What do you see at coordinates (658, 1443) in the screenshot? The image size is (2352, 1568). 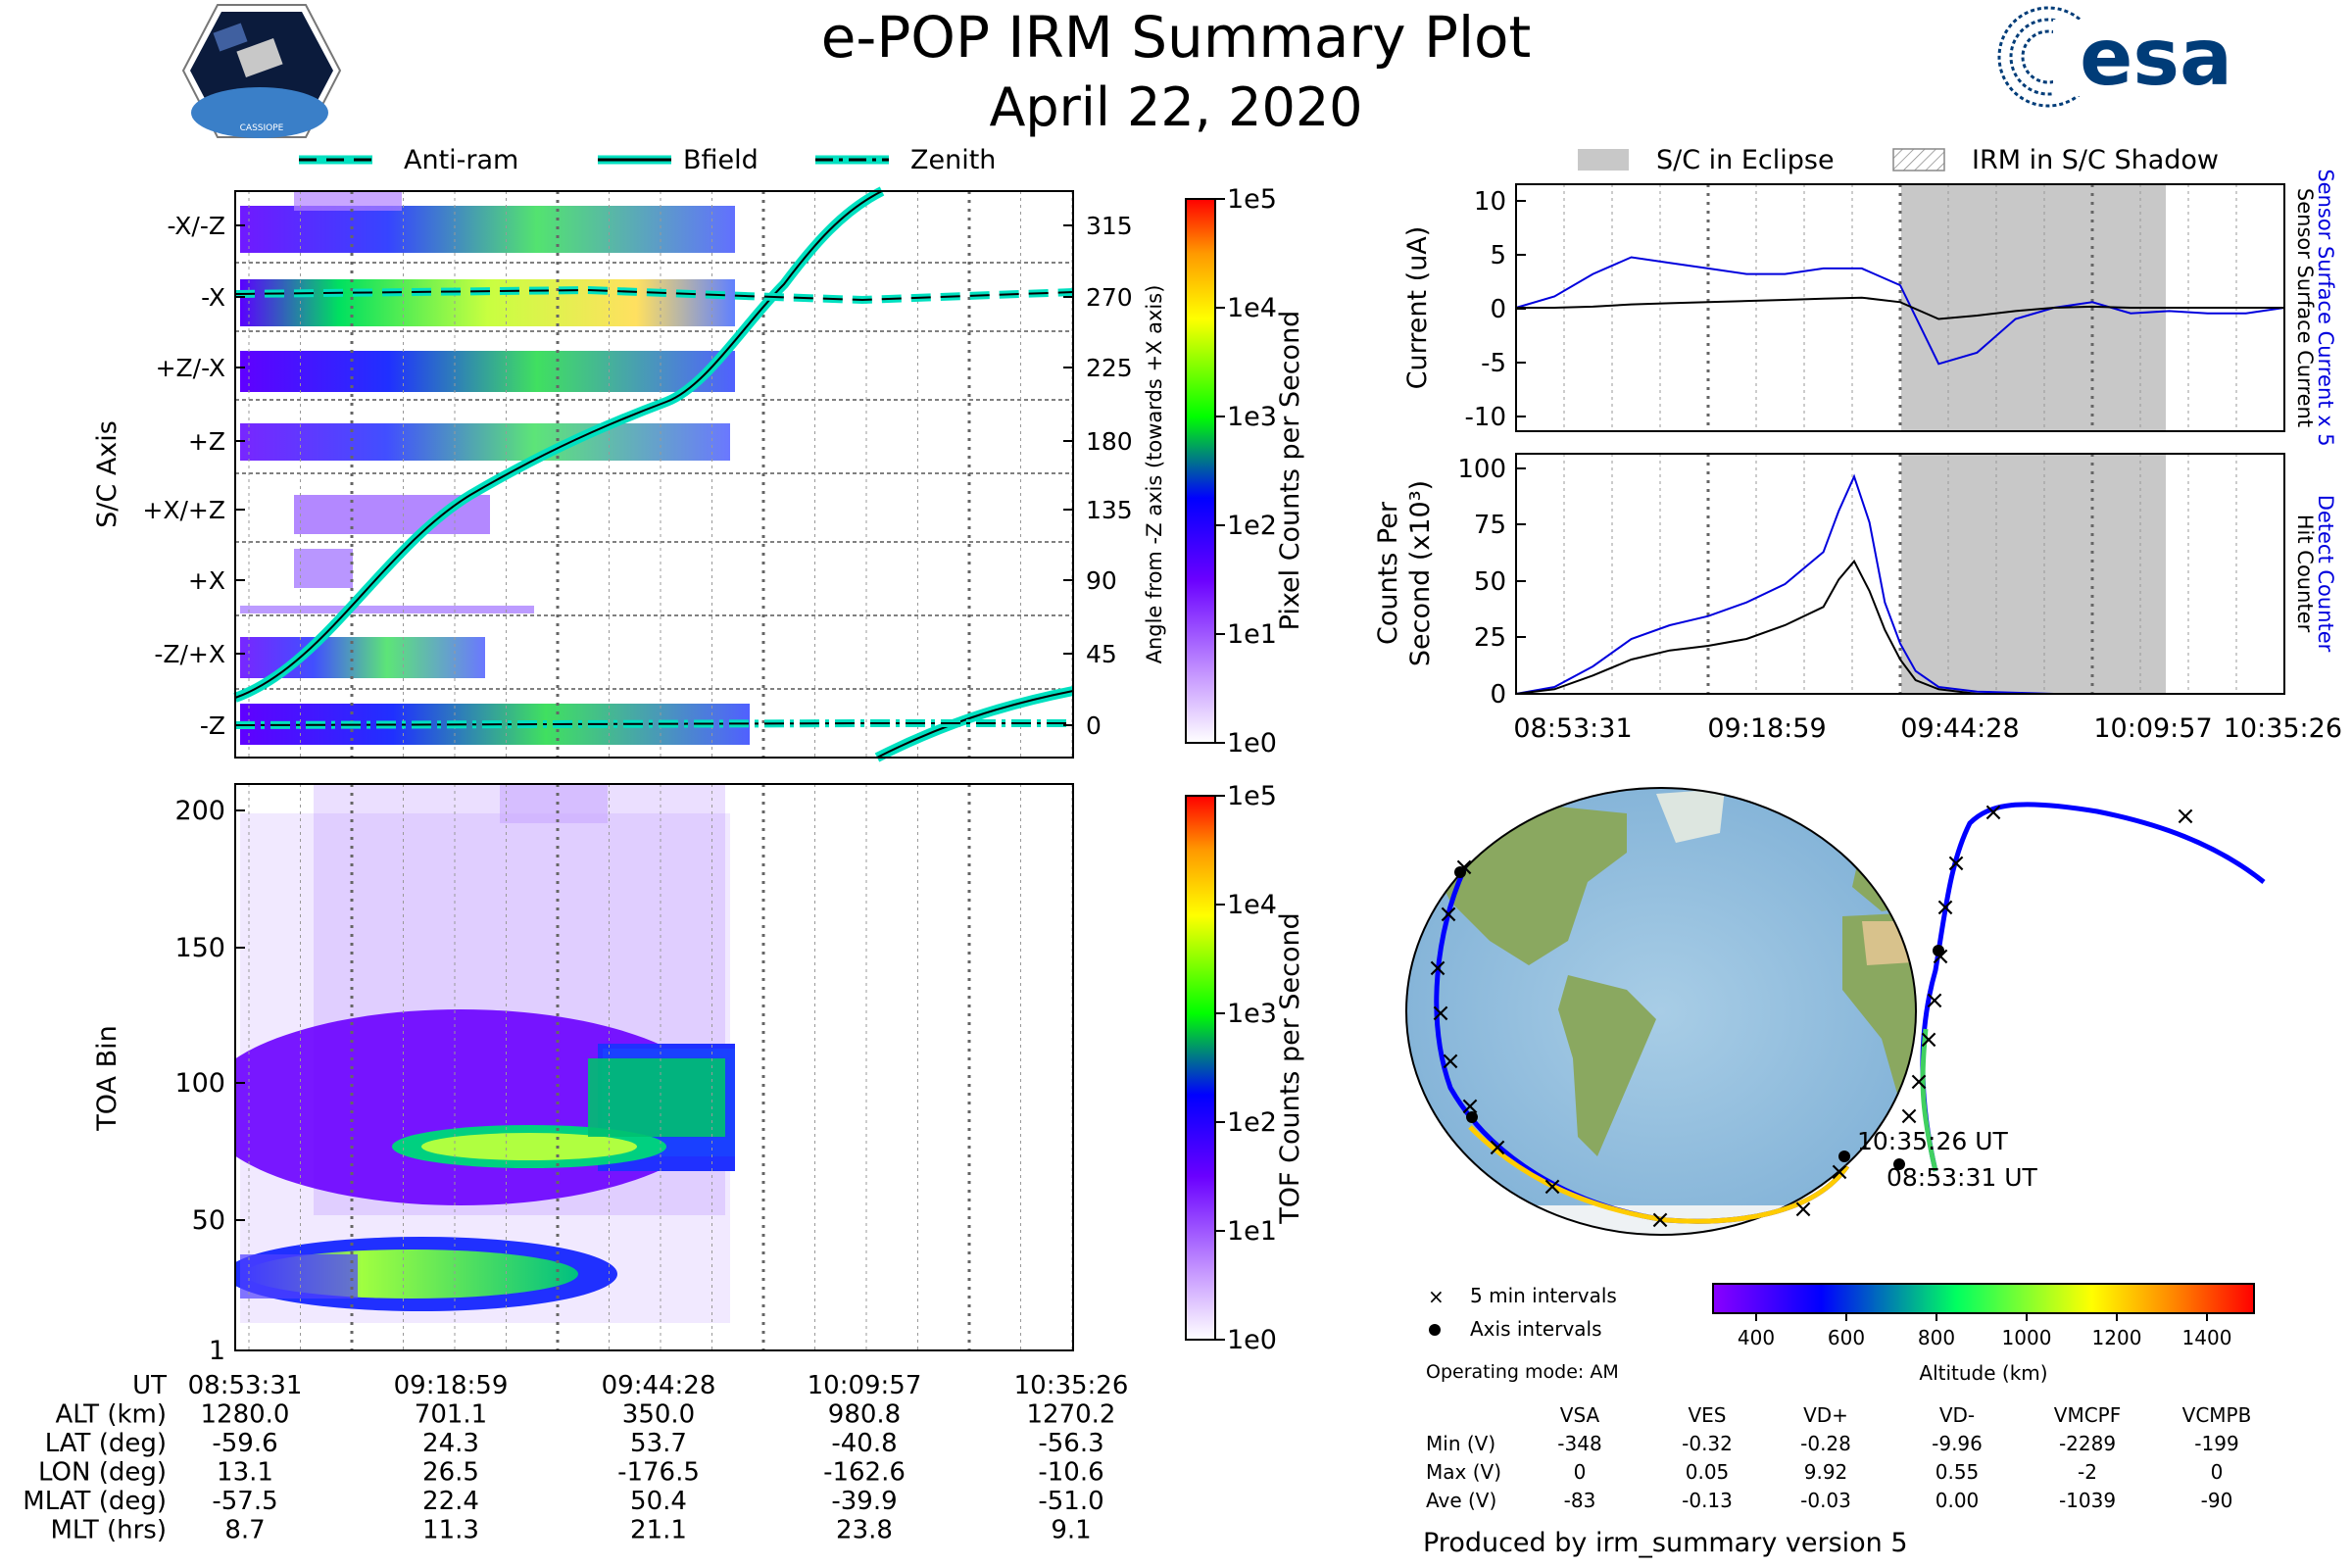 I see `ephemeris-cell: 53.7` at bounding box center [658, 1443].